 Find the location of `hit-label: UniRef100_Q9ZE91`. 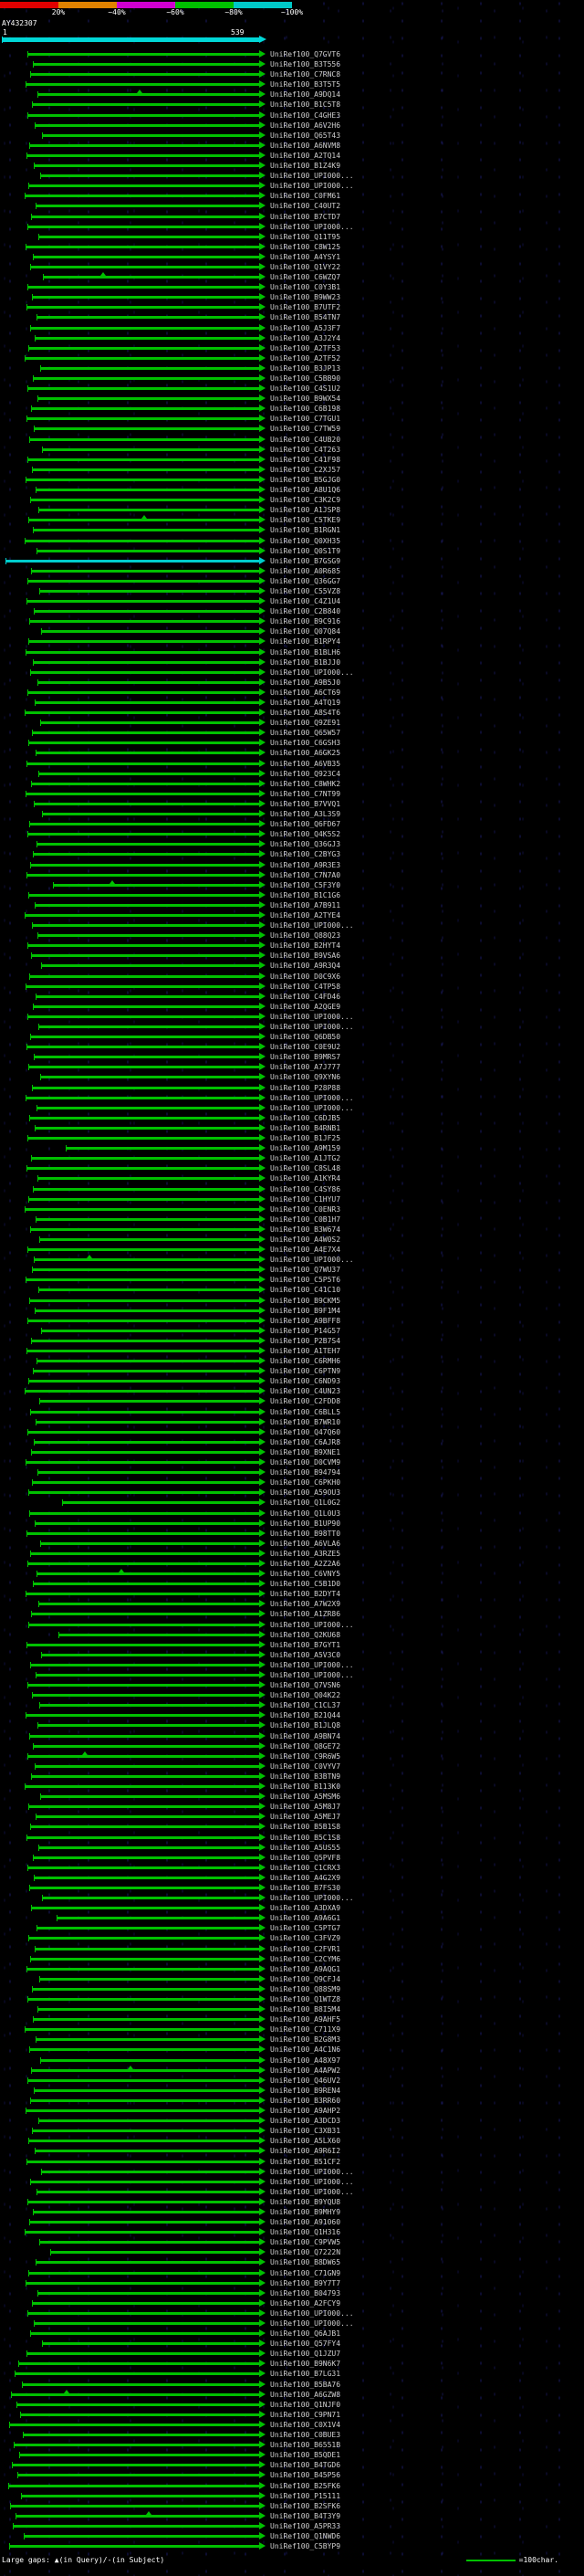

hit-label: UniRef100_Q9ZE91 is located at coordinates (305, 723).